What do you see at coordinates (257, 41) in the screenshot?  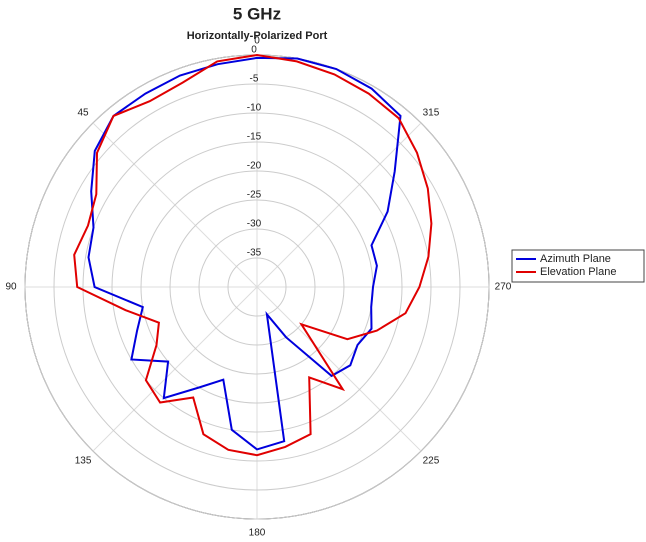 I see `angle-label: 0` at bounding box center [257, 41].